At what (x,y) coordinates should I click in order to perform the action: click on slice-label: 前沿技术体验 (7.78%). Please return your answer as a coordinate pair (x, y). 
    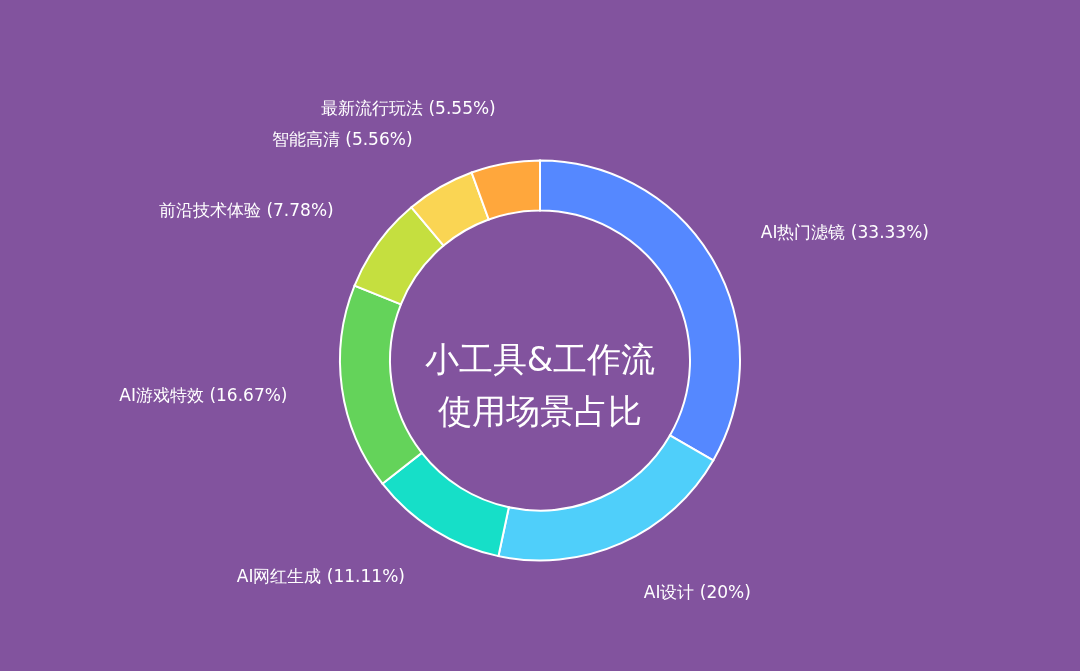
    Looking at the image, I should click on (246, 209).